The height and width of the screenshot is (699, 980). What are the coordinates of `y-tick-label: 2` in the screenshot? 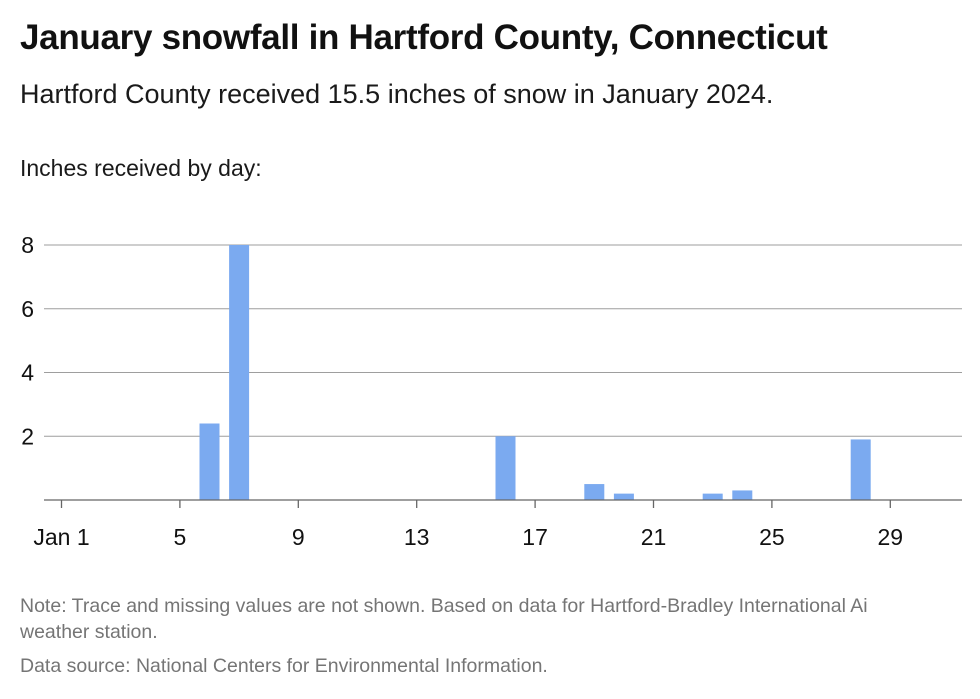 It's located at (27, 436).